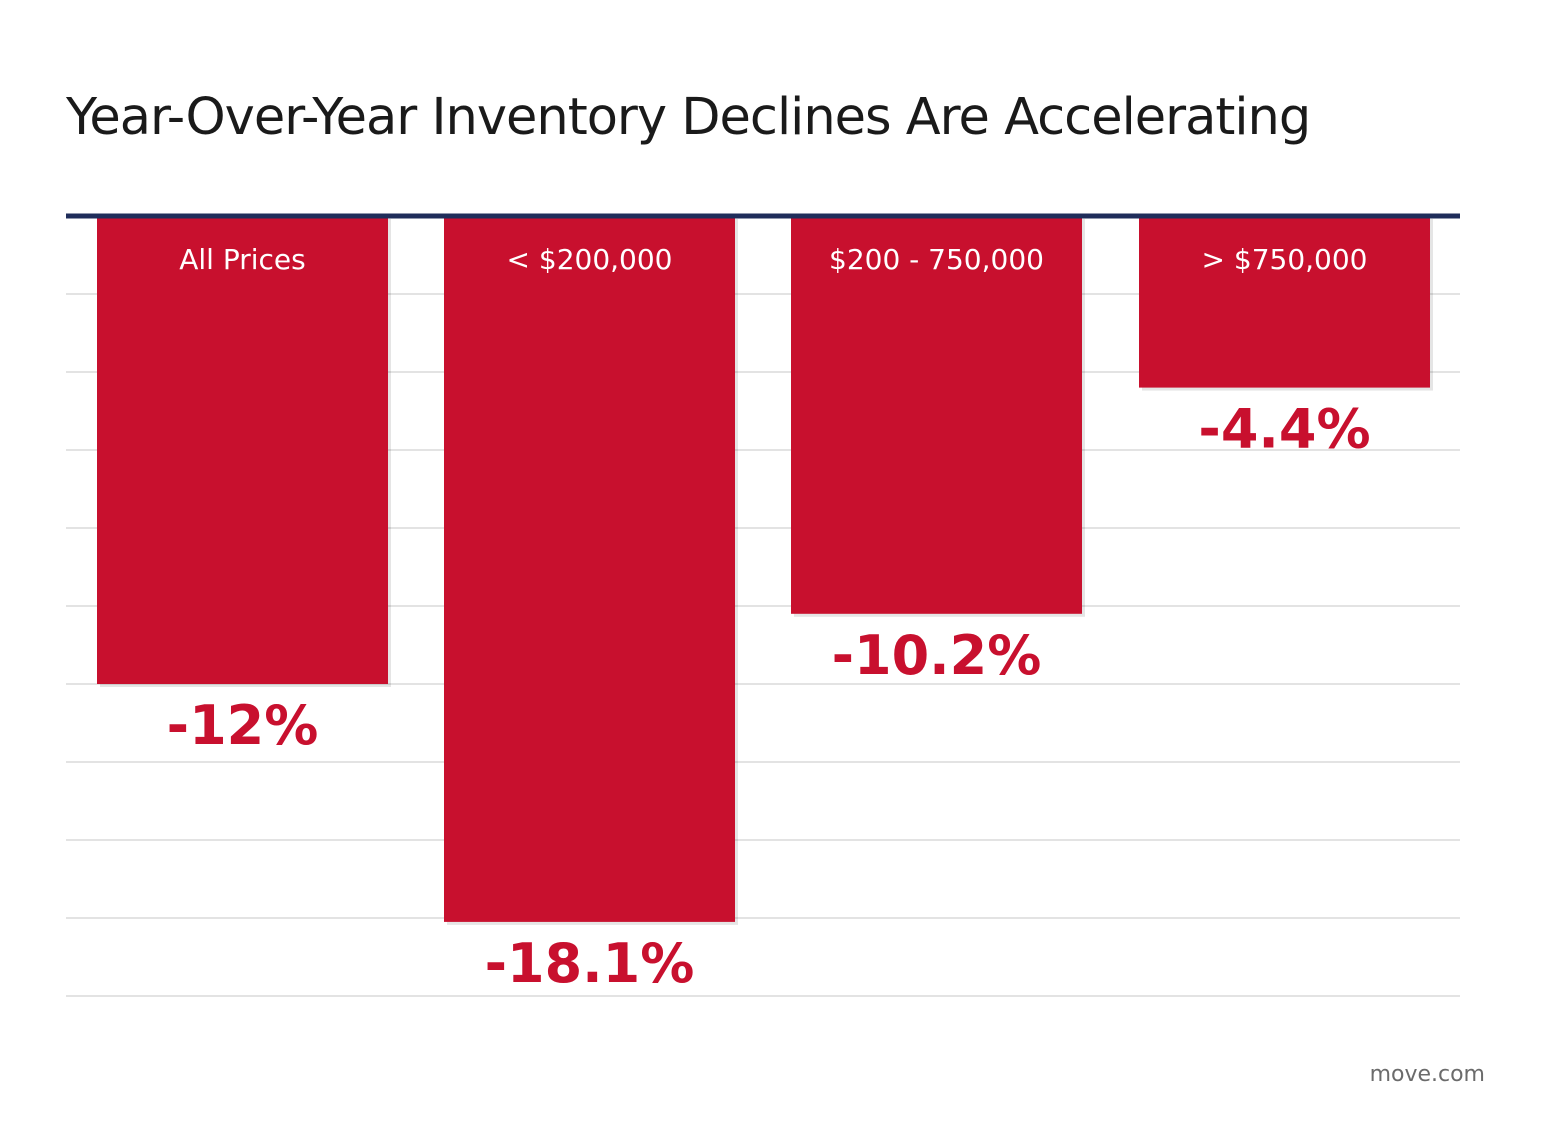  What do you see at coordinates (590, 259) in the screenshot?
I see `category-label: < $200,000` at bounding box center [590, 259].